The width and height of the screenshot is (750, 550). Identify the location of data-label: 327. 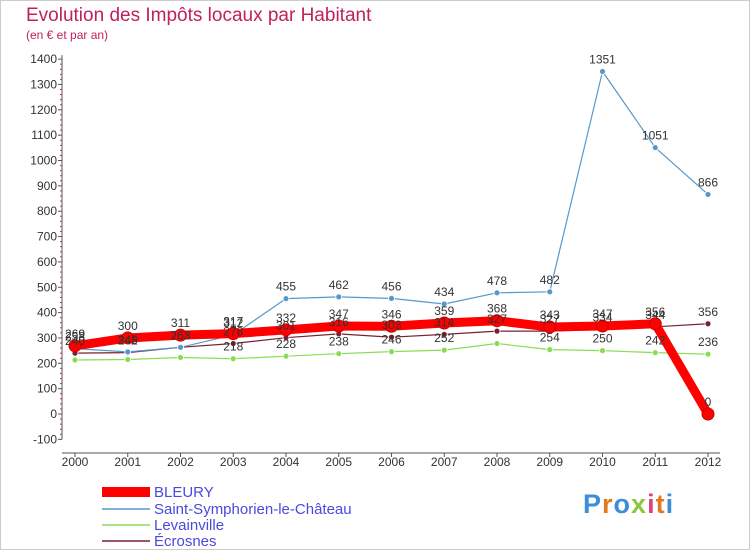
(497, 319).